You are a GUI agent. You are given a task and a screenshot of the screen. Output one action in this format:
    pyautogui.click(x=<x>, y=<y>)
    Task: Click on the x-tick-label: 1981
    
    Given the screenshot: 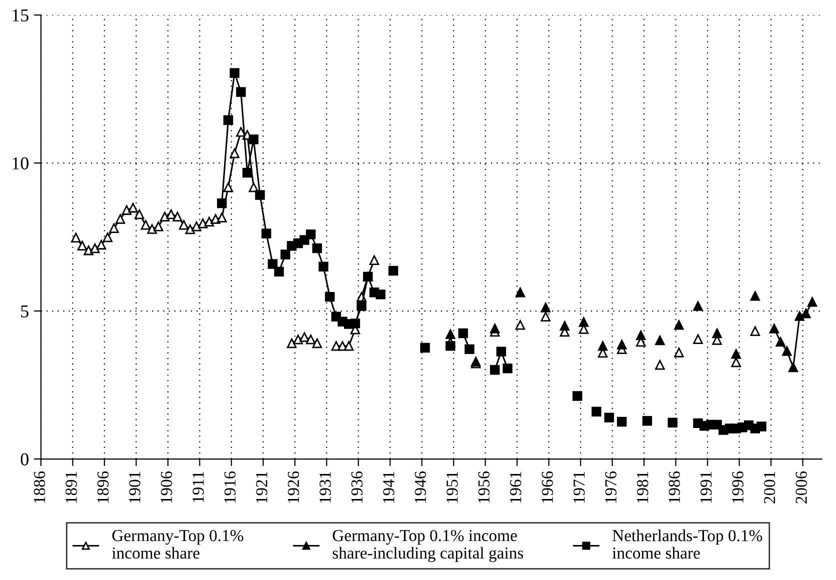 What is the action you would take?
    pyautogui.click(x=642, y=487)
    